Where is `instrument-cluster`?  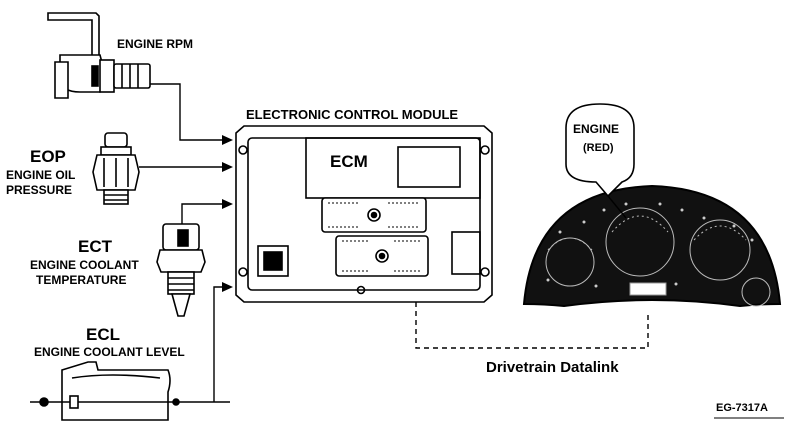
instrument-cluster is located at coordinates (652, 246).